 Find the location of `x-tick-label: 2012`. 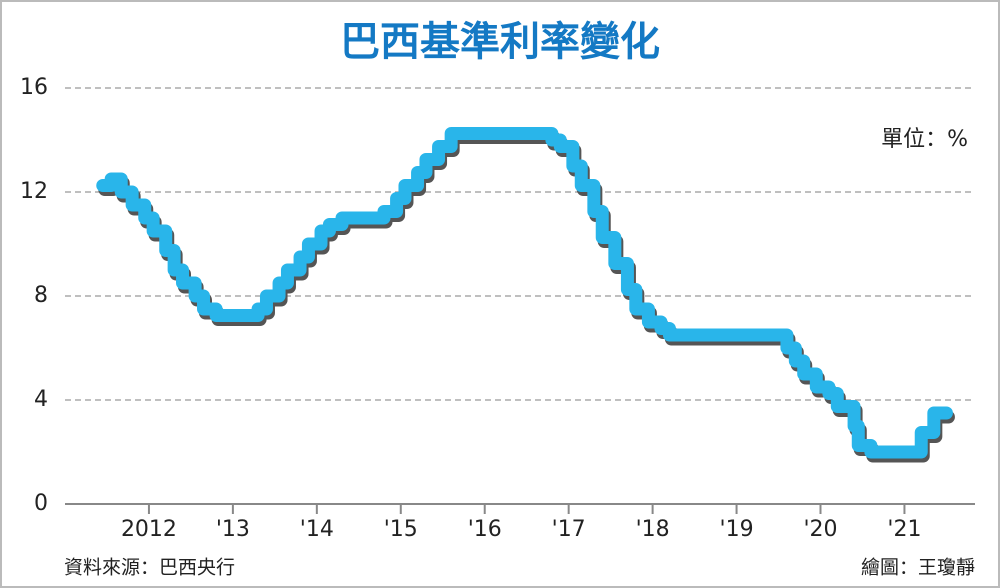

x-tick-label: 2012 is located at coordinates (149, 529).